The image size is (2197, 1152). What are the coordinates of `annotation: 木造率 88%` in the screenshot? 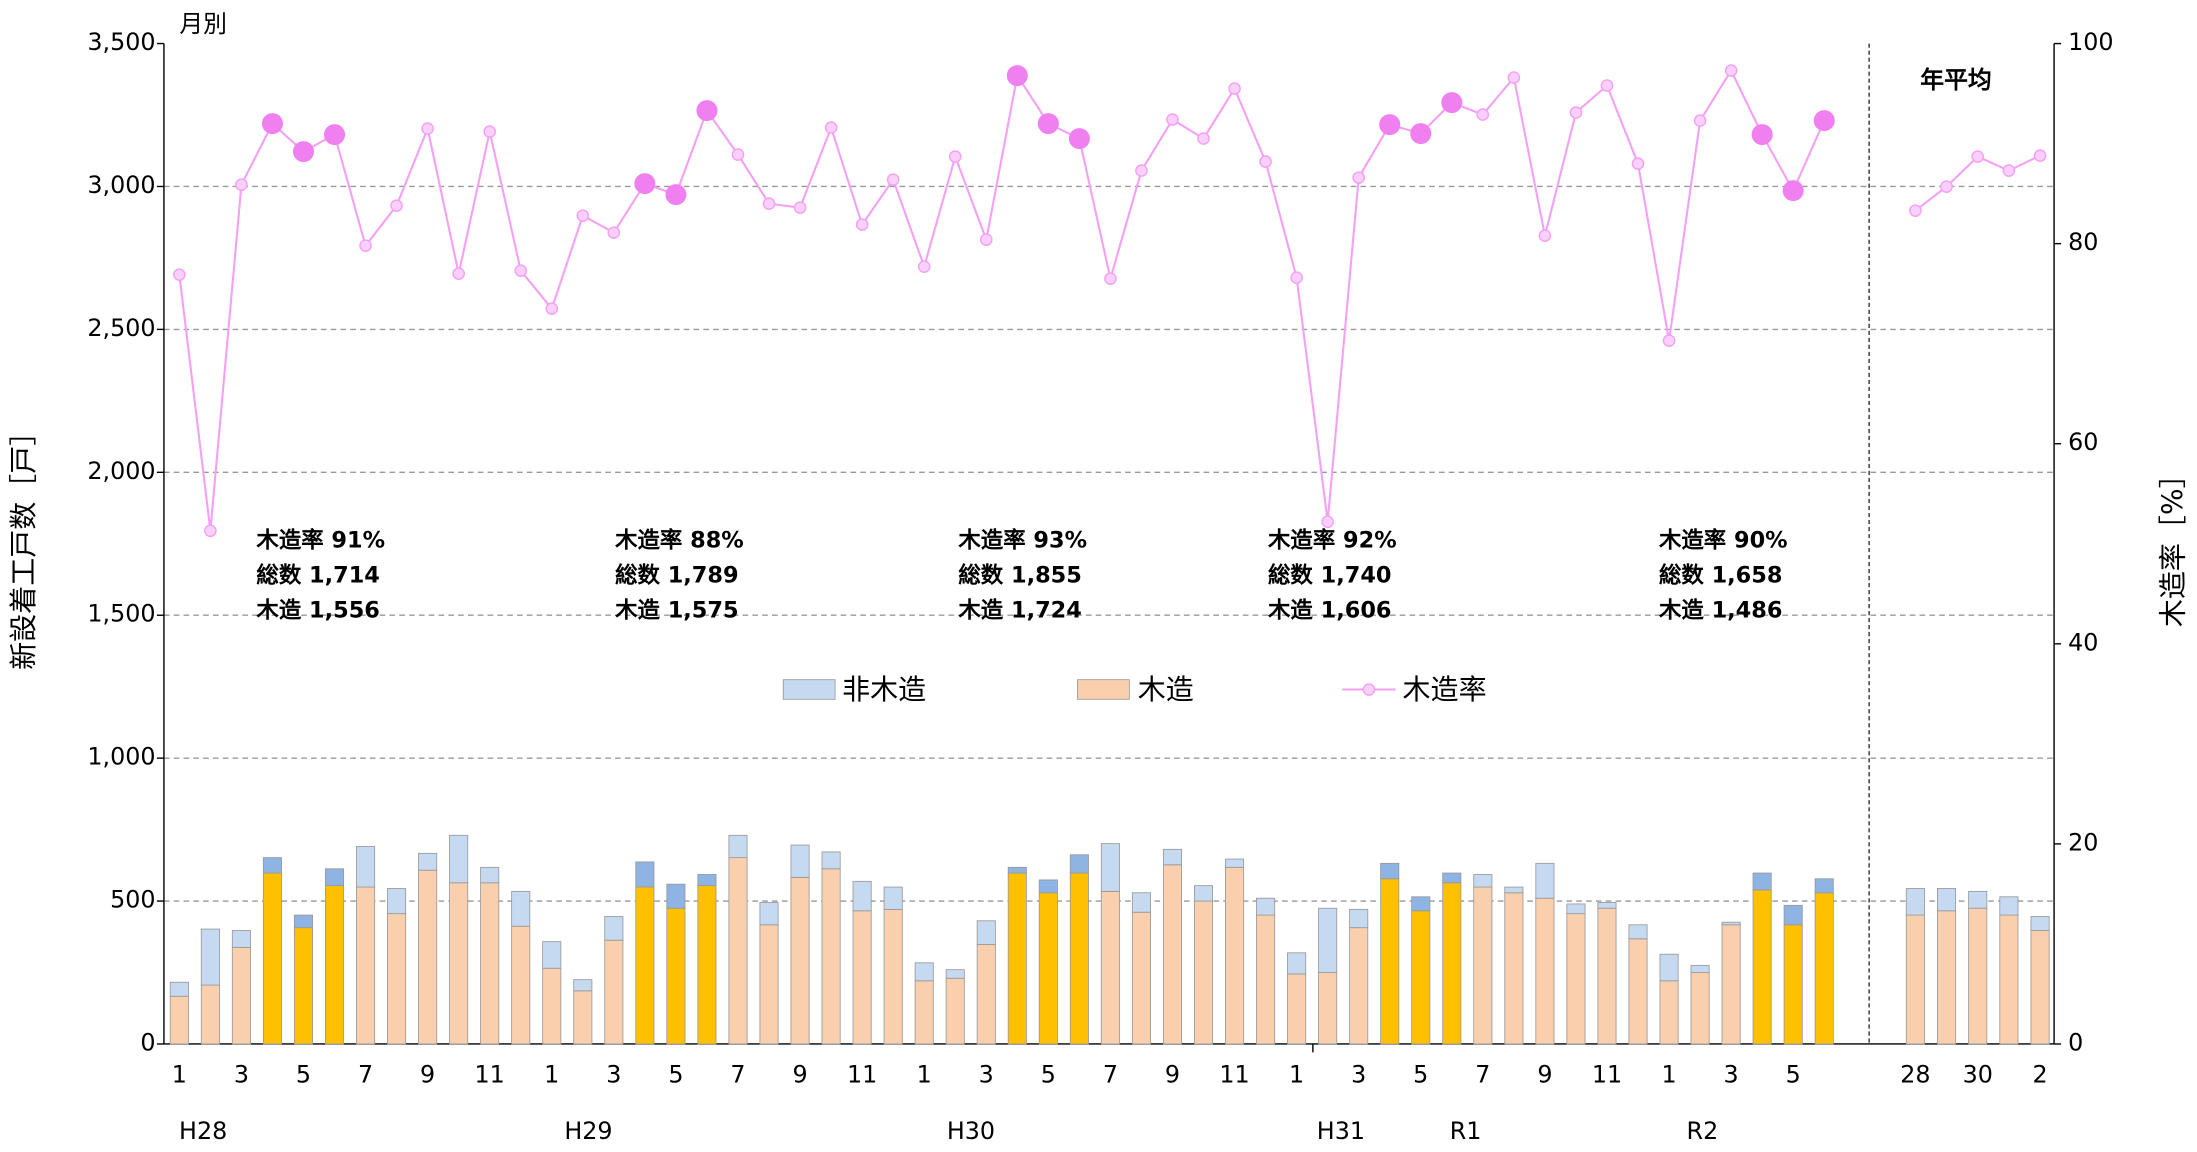 It's located at (679, 539).